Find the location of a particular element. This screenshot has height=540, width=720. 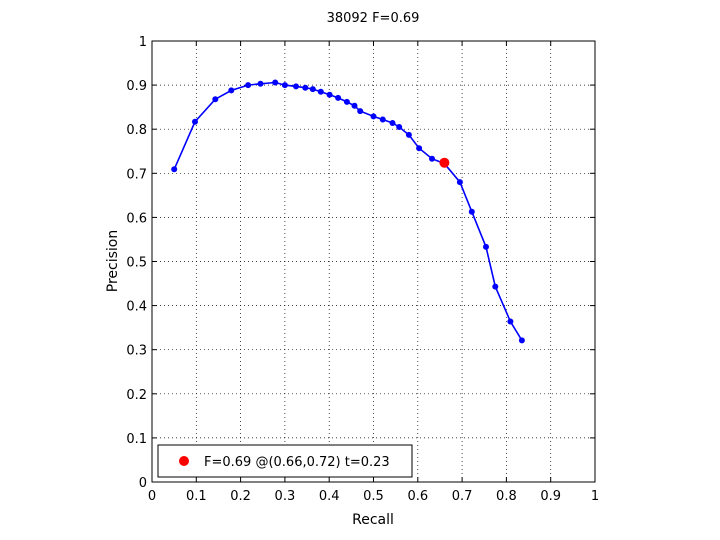

x-tick-label: 0.3 is located at coordinates (285, 496).